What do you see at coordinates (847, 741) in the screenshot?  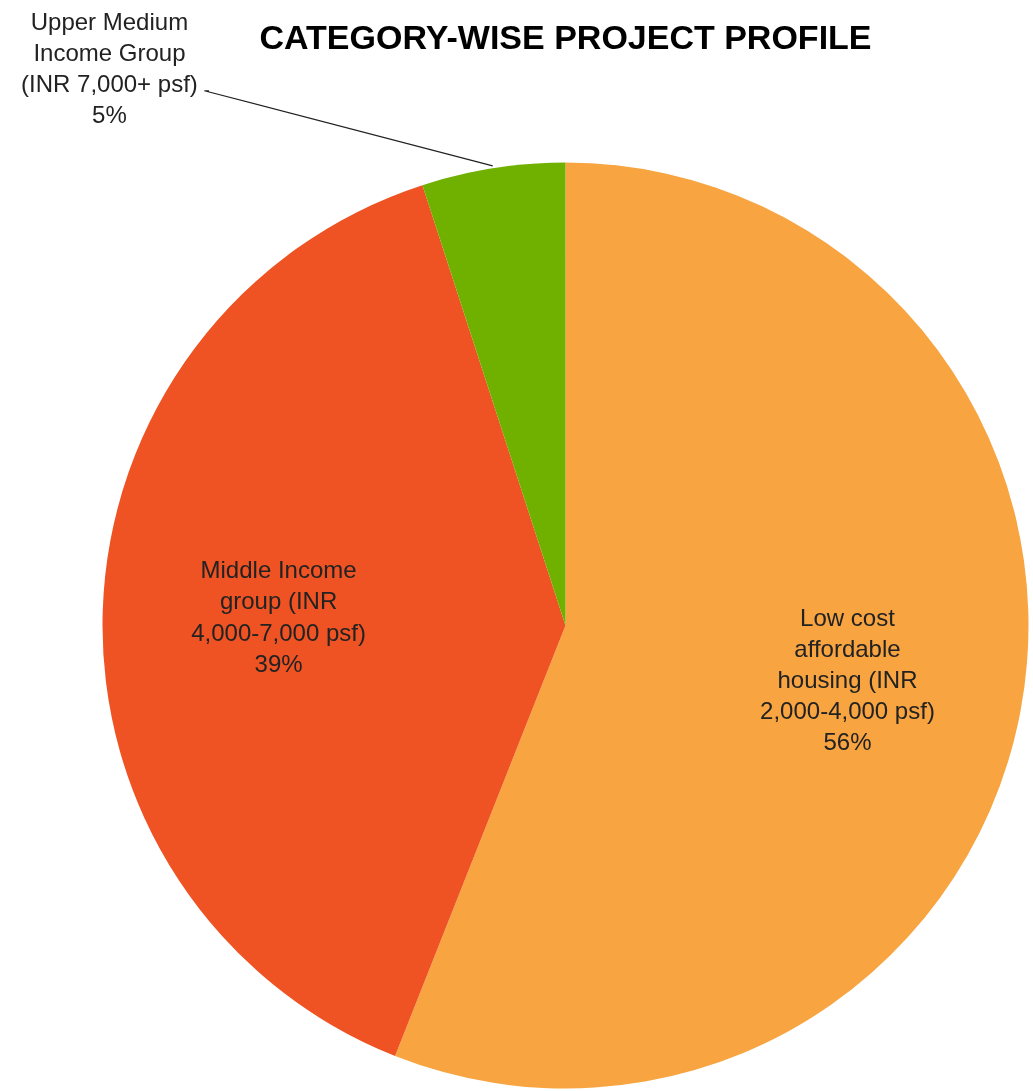 I see `data-label: 56%` at bounding box center [847, 741].